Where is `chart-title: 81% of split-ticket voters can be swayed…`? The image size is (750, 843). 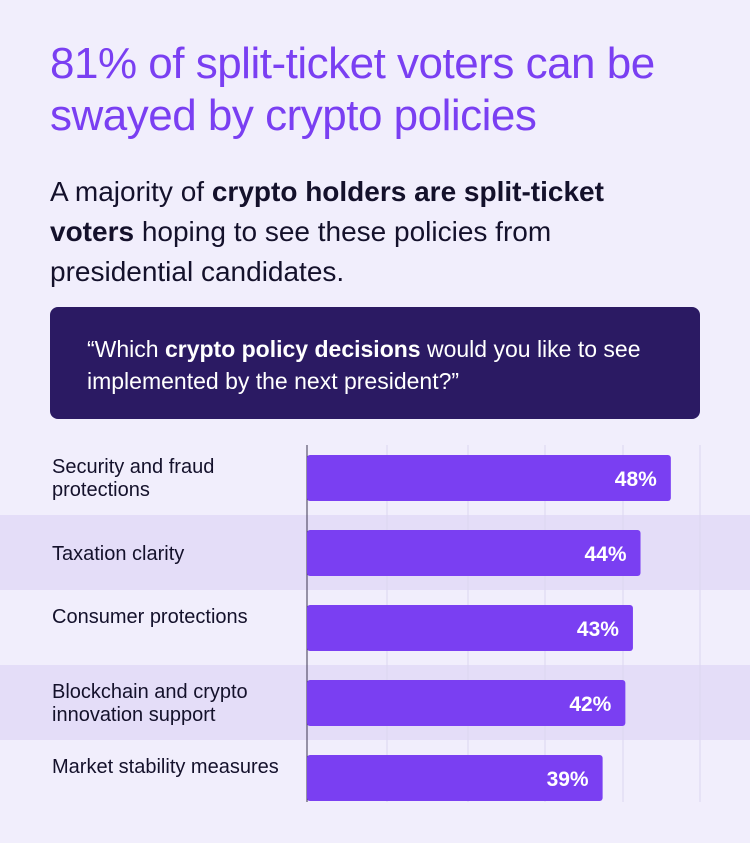 chart-title: 81% of split-ticket voters can be swayed… is located at coordinates (352, 89).